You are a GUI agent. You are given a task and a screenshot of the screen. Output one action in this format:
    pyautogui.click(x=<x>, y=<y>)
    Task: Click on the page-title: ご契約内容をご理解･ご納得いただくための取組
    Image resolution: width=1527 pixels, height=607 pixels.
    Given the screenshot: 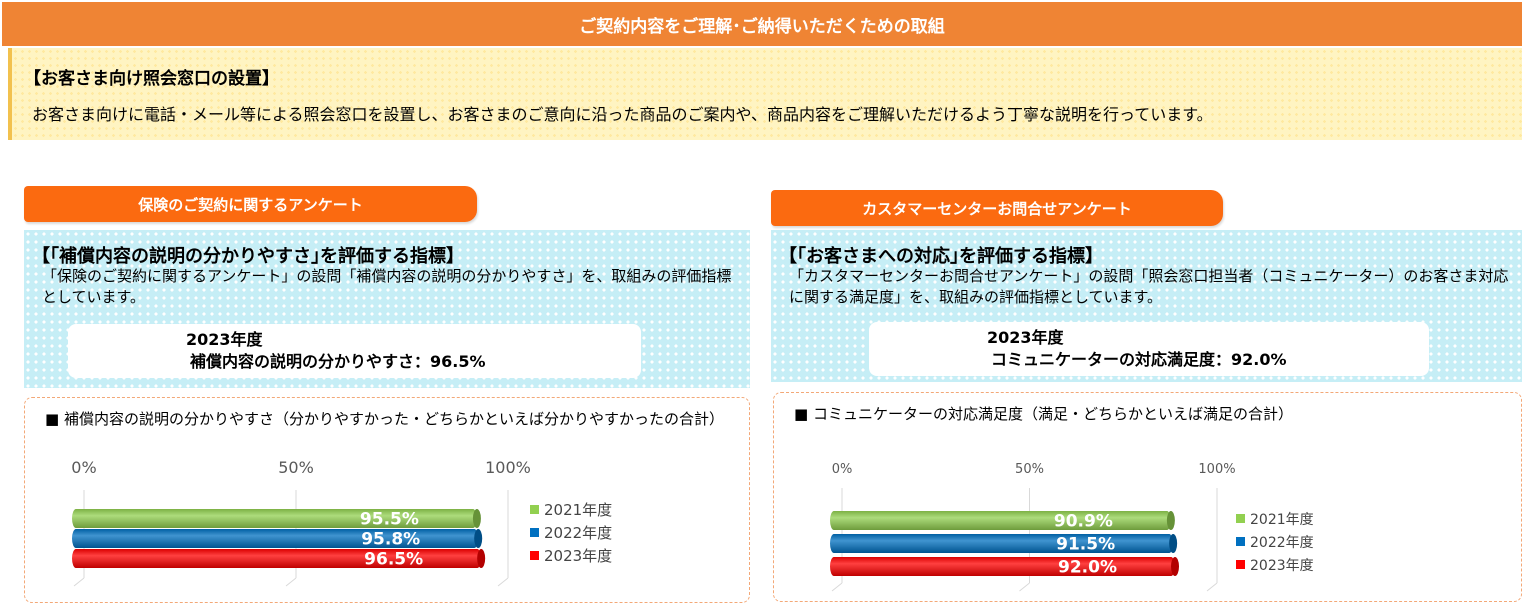 What is the action you would take?
    pyautogui.click(x=762, y=26)
    